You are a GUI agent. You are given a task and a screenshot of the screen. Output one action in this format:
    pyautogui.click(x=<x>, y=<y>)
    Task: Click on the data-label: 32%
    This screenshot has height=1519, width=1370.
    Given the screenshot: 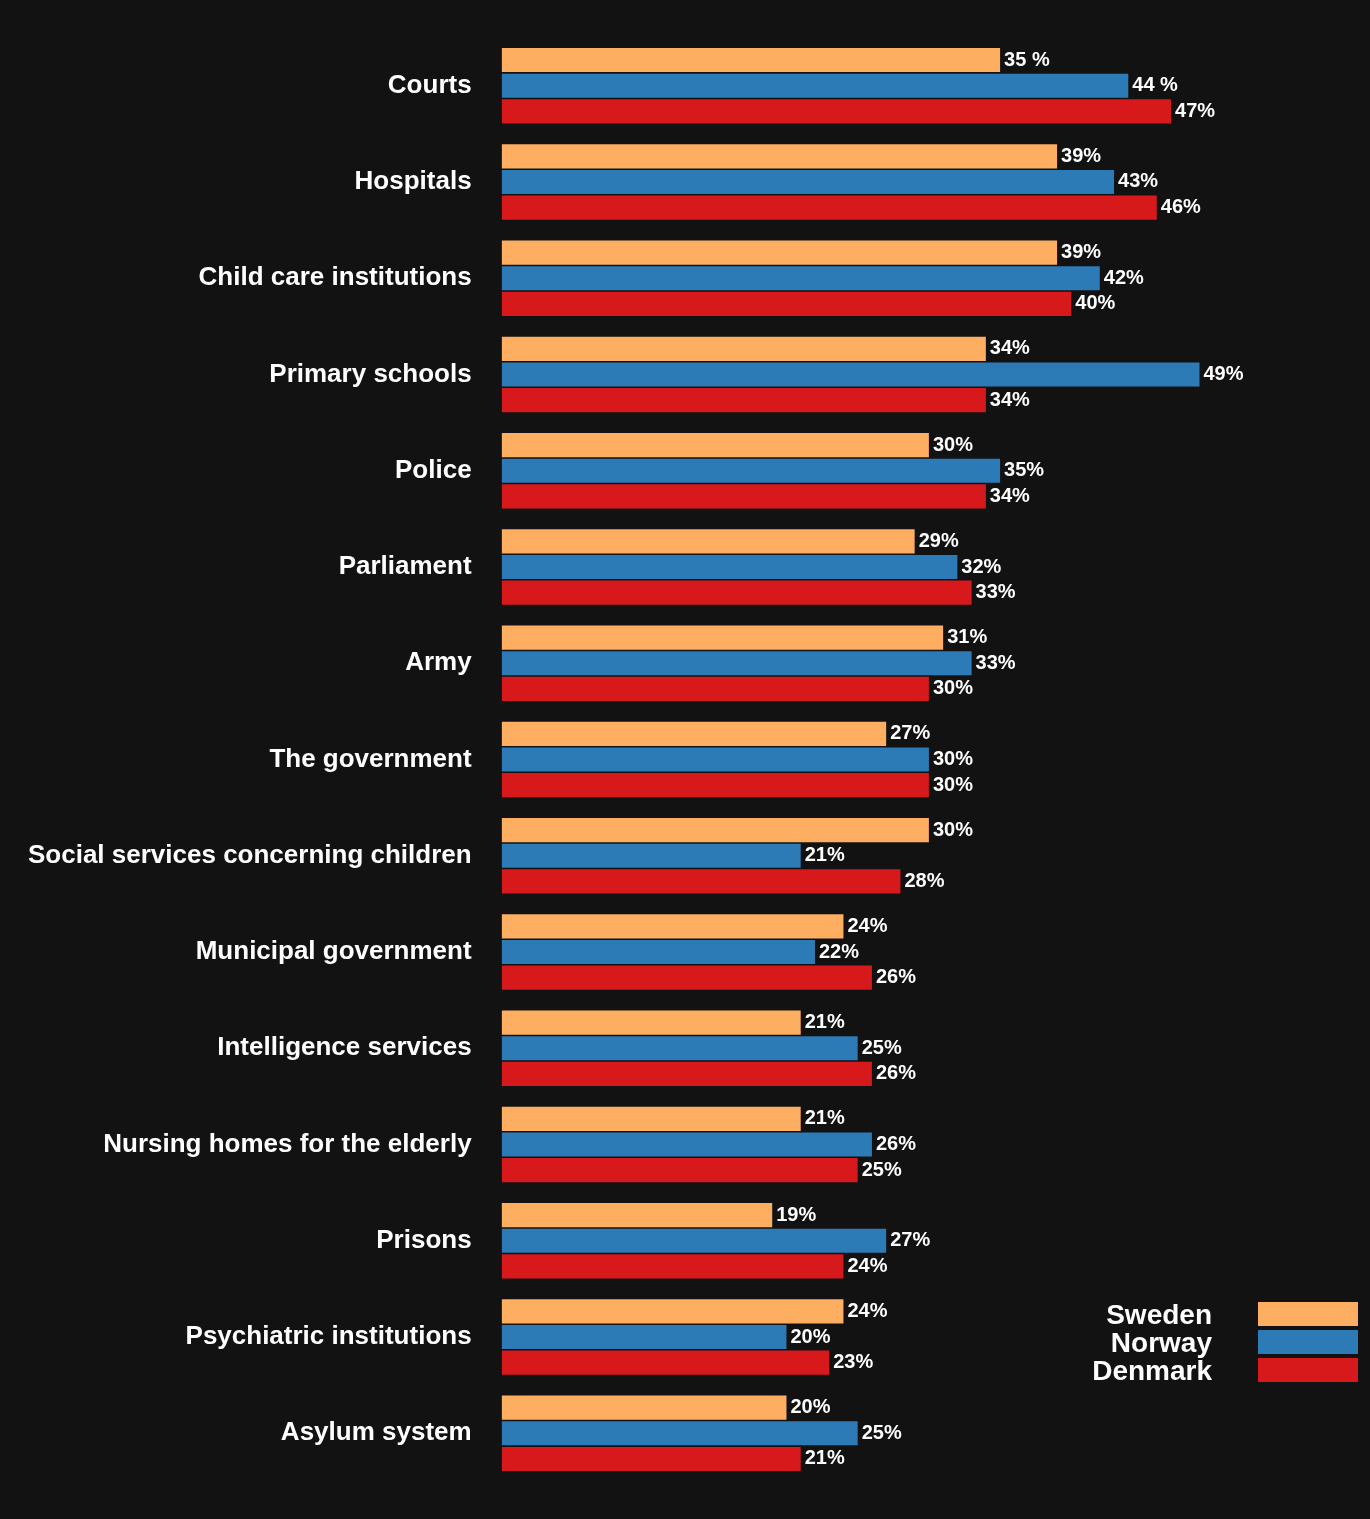 What is the action you would take?
    pyautogui.click(x=981, y=565)
    